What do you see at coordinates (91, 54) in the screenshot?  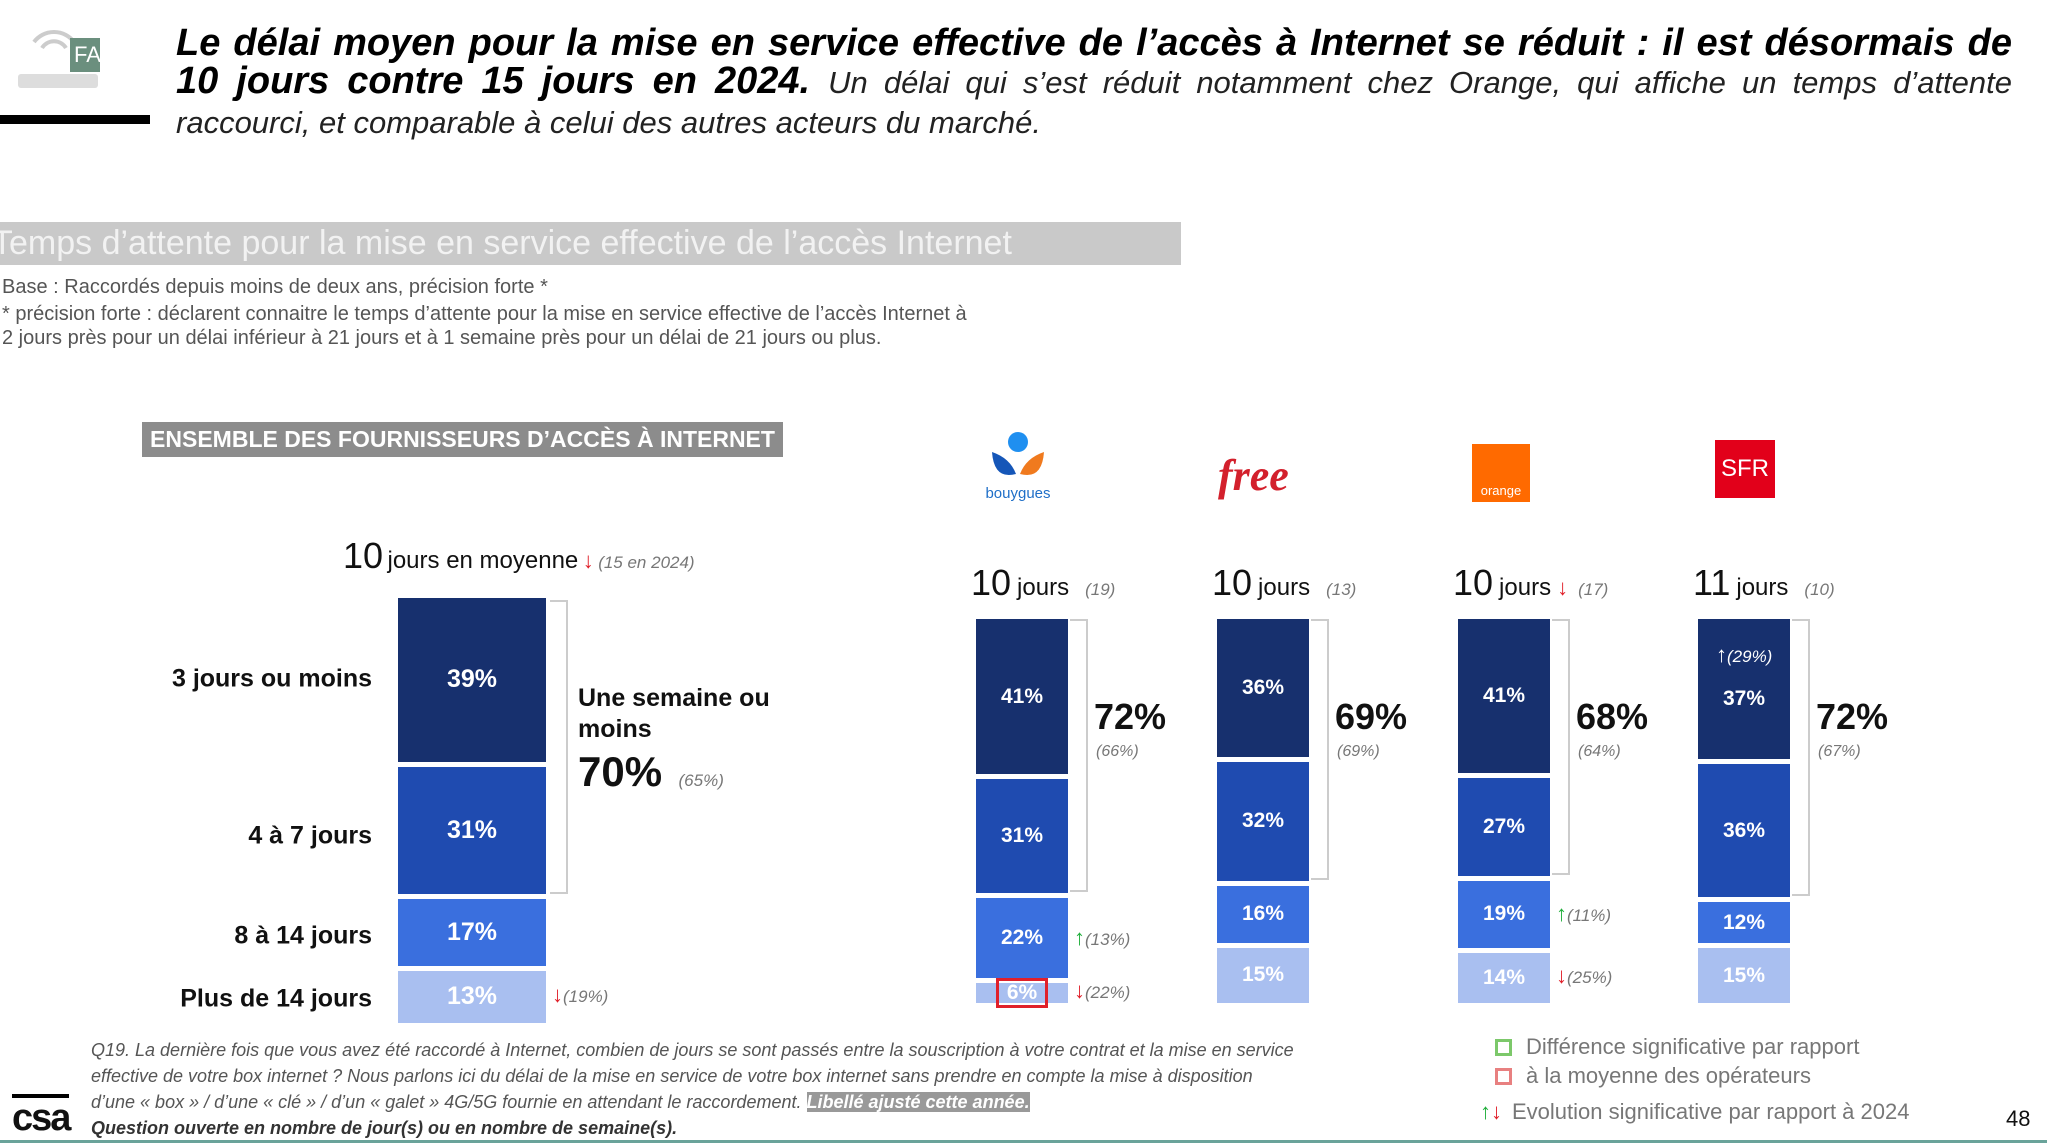 I see `fai-logo-text: FAI` at bounding box center [91, 54].